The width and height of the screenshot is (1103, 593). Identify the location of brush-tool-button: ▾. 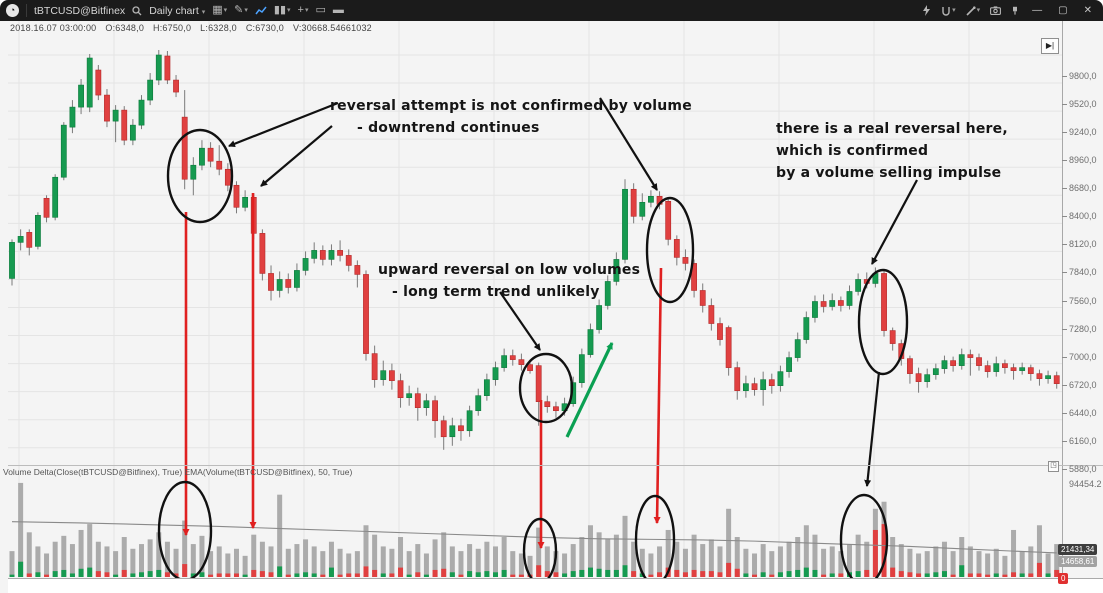
(973, 10).